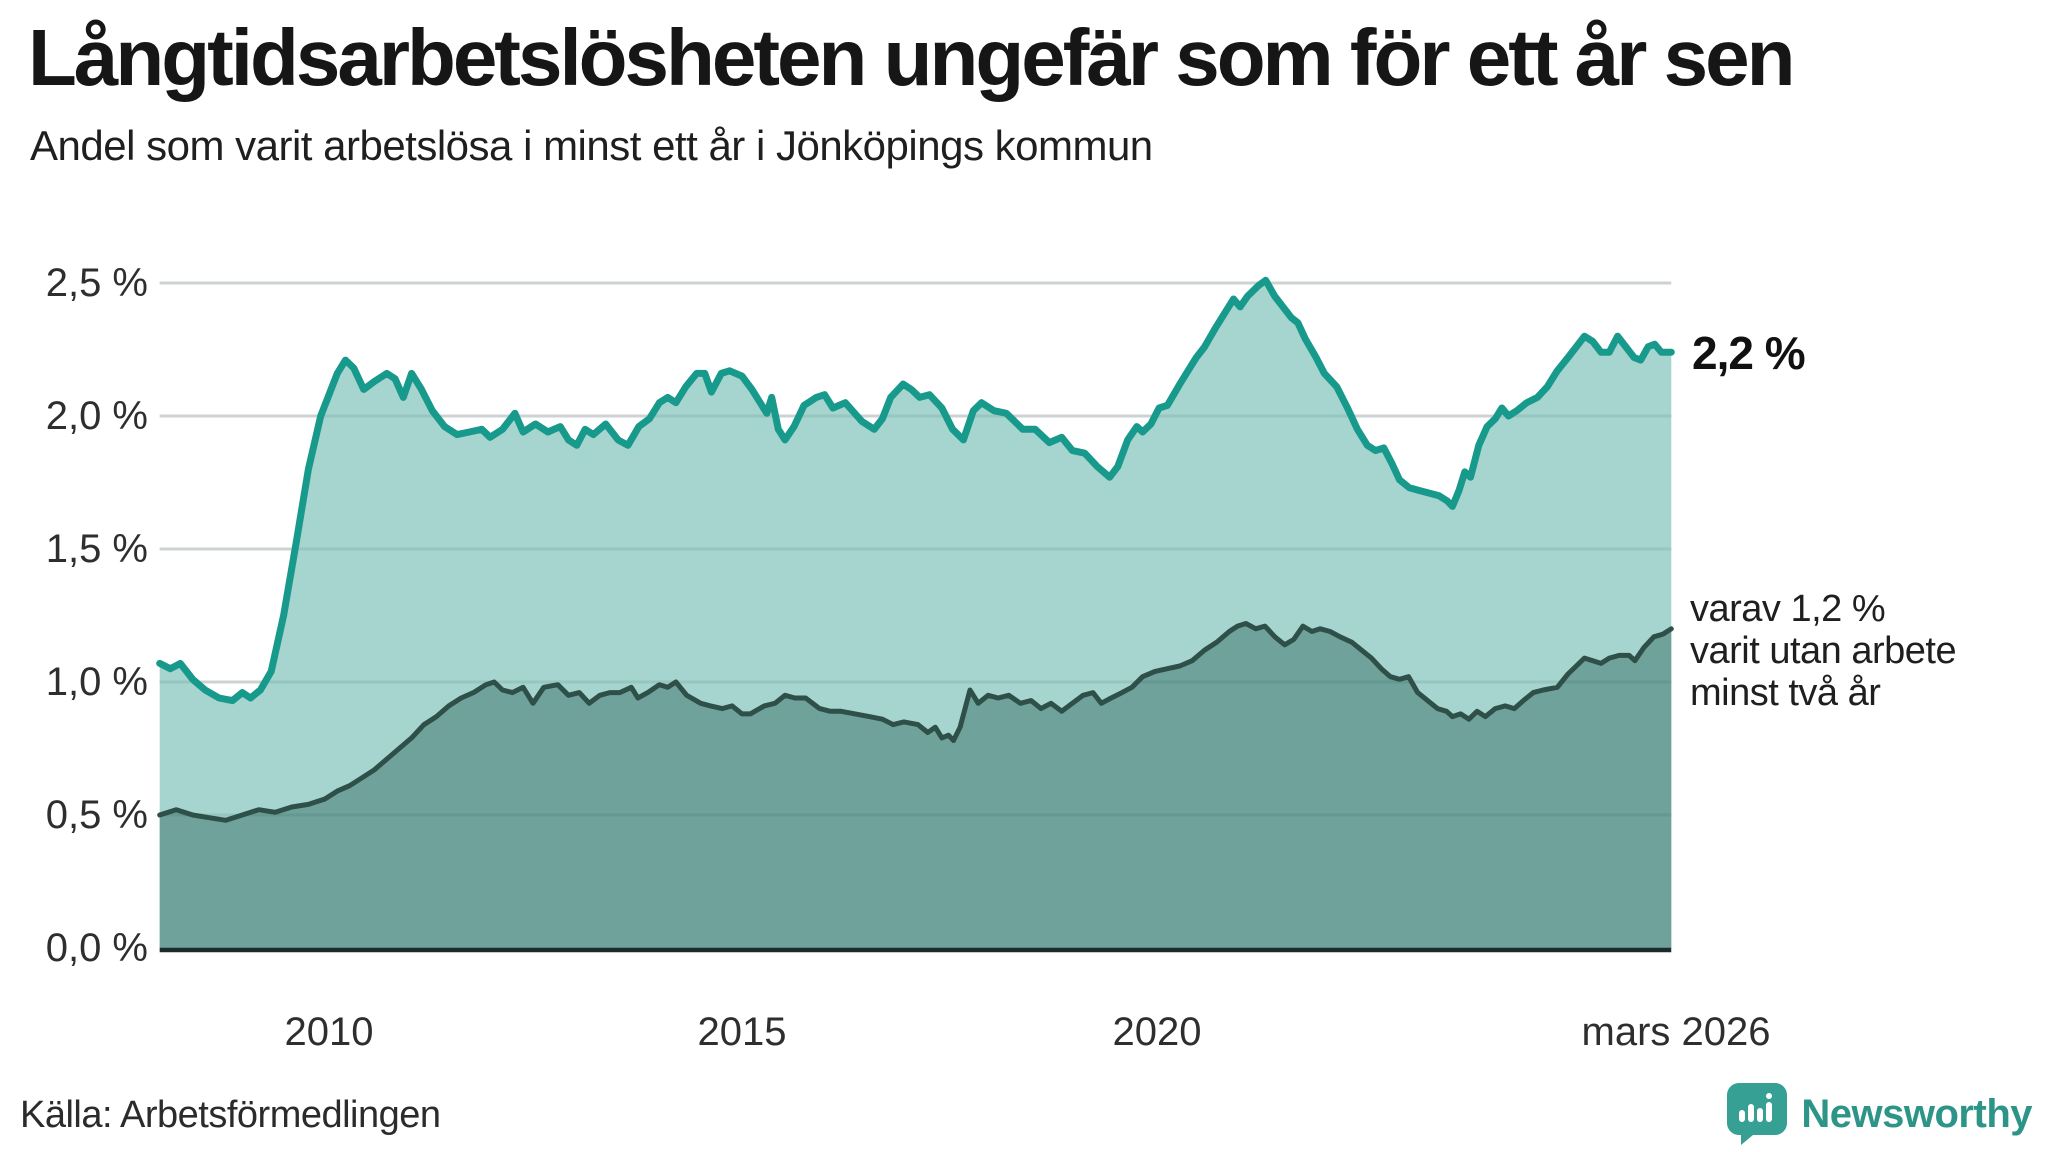  What do you see at coordinates (1756, 1107) in the screenshot?
I see `bar-chart-glyph` at bounding box center [1756, 1107].